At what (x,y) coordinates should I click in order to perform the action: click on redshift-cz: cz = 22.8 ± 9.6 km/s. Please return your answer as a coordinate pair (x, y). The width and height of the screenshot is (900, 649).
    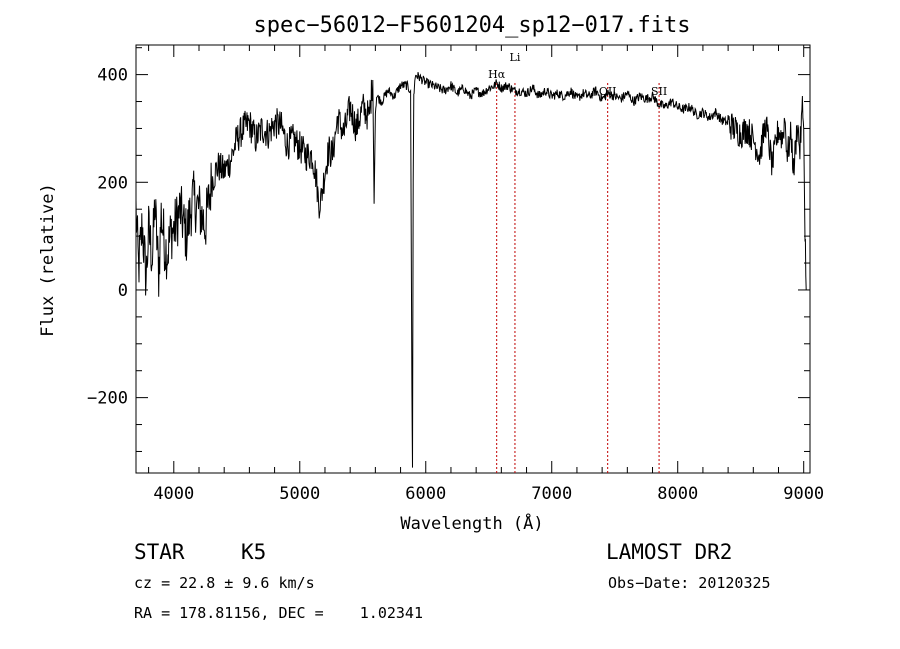
    Looking at the image, I should click on (224, 583).